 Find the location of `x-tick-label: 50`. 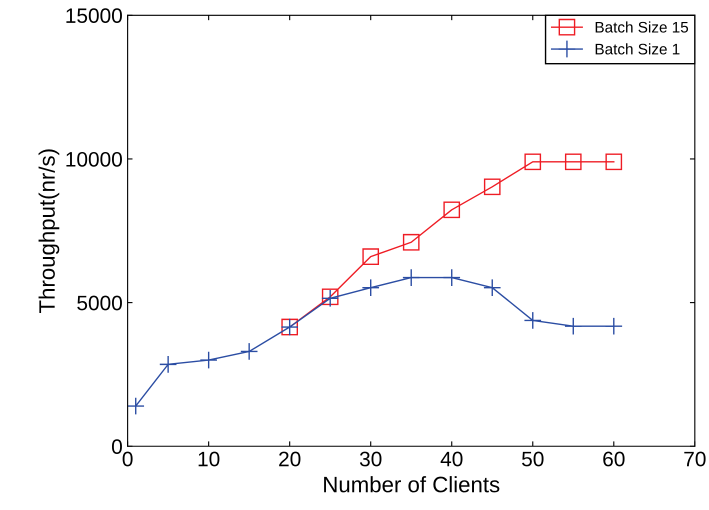

x-tick-label: 50 is located at coordinates (533, 459).